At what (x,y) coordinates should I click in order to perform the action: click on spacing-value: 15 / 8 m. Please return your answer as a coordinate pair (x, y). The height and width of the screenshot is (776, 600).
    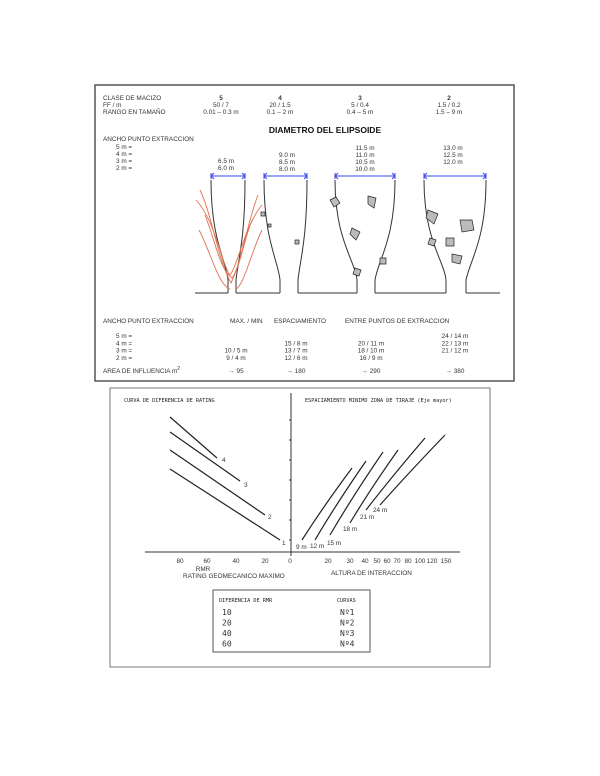
    Looking at the image, I should click on (295, 343).